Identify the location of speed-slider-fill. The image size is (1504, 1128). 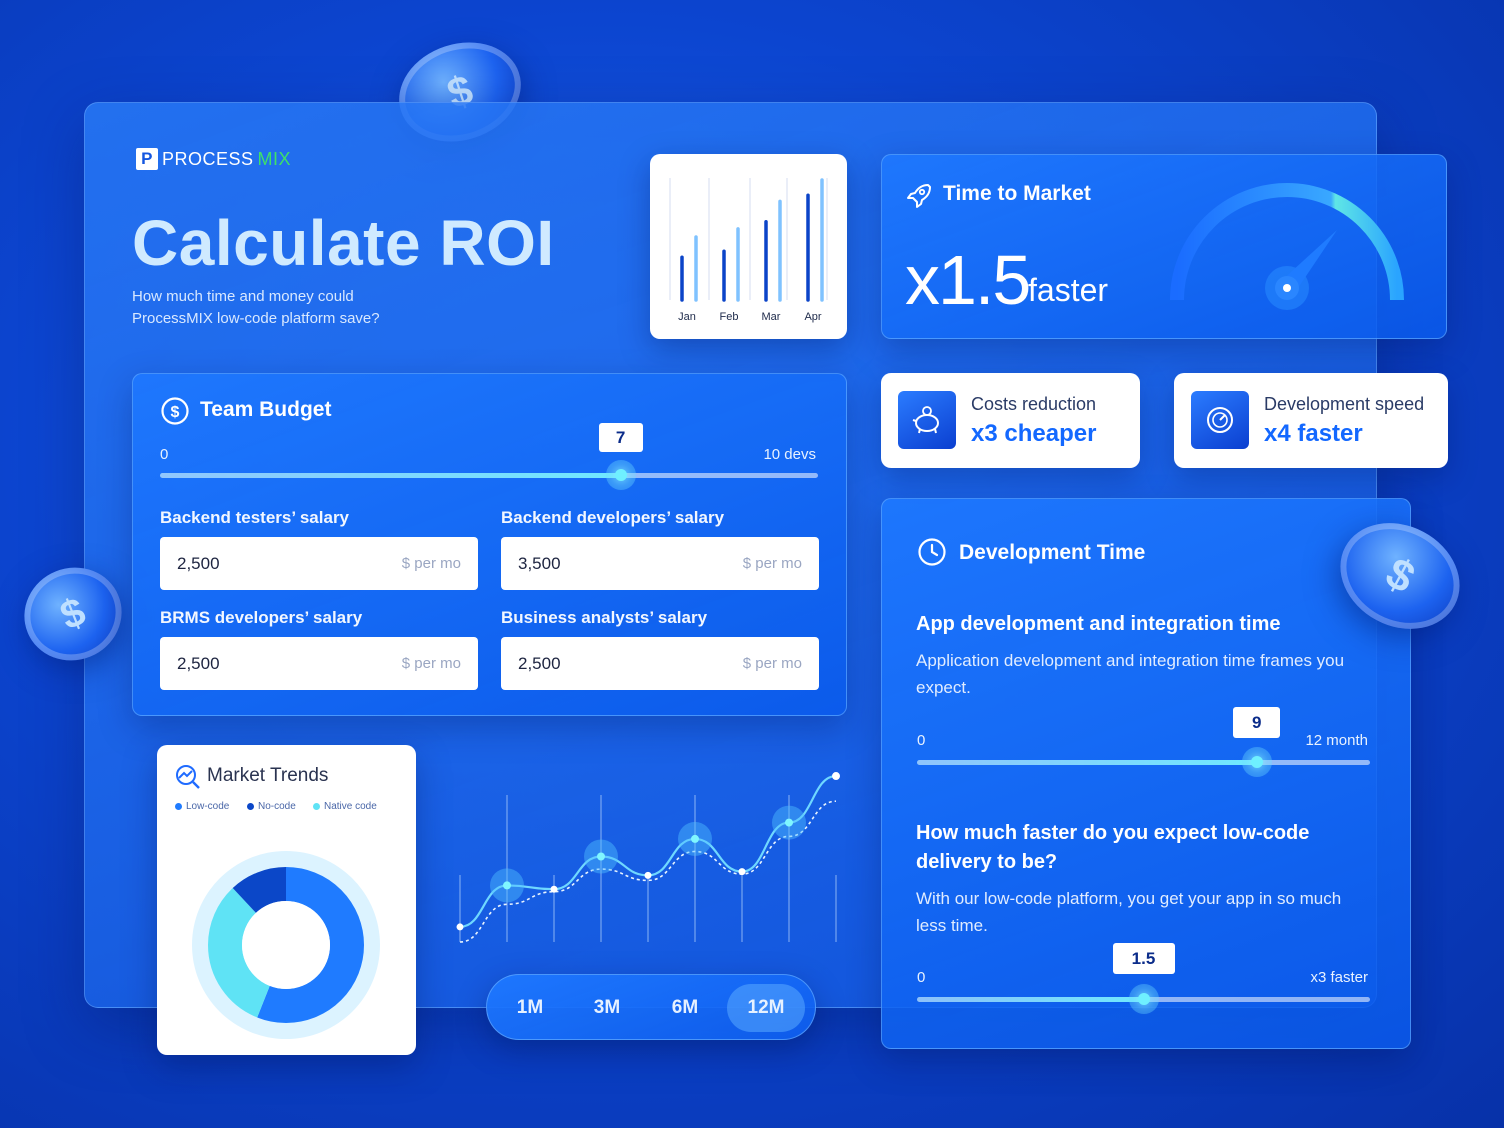
(1030, 999).